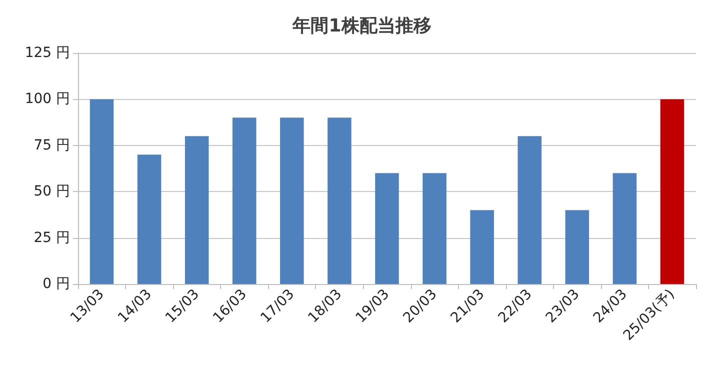  What do you see at coordinates (362, 26) in the screenshot?
I see `chart-title: 年間1株配当推移` at bounding box center [362, 26].